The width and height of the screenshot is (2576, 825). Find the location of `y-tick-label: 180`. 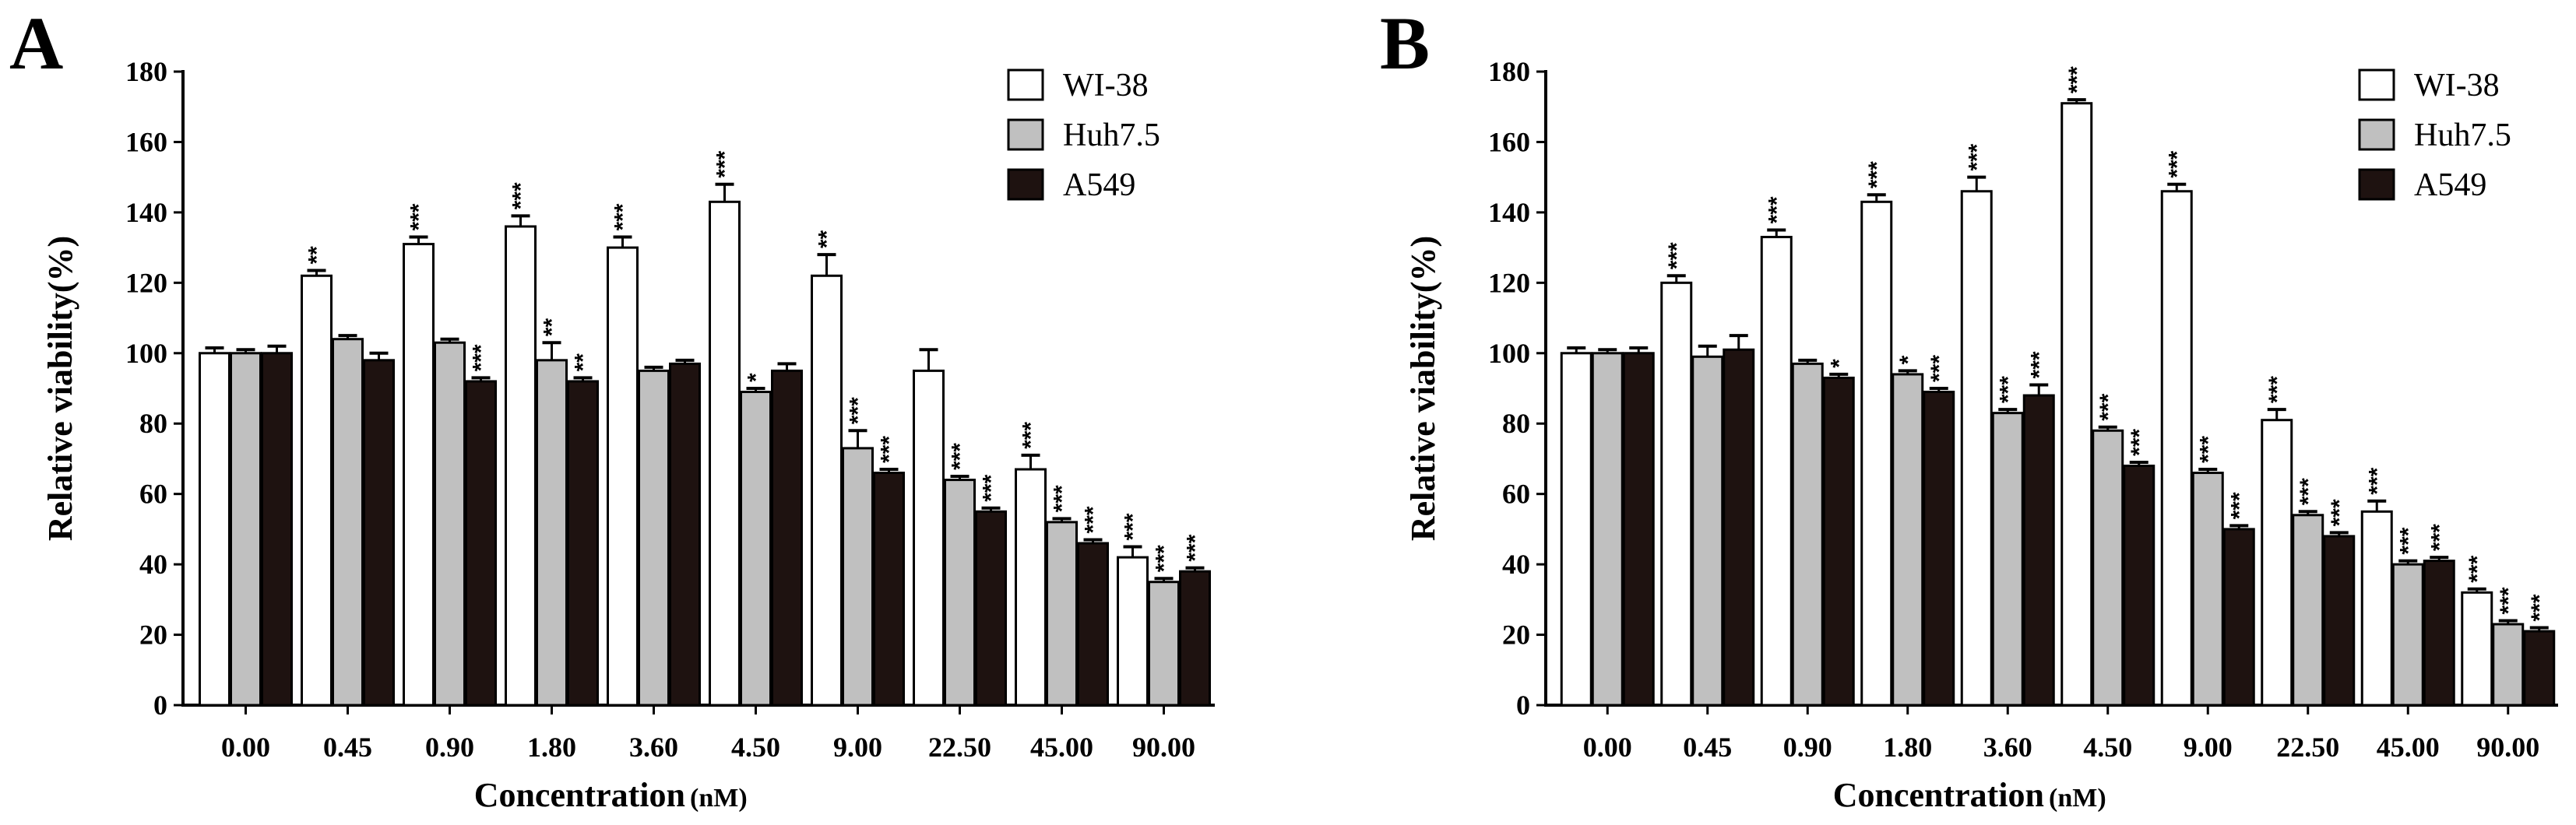

y-tick-label: 180 is located at coordinates (1509, 71).